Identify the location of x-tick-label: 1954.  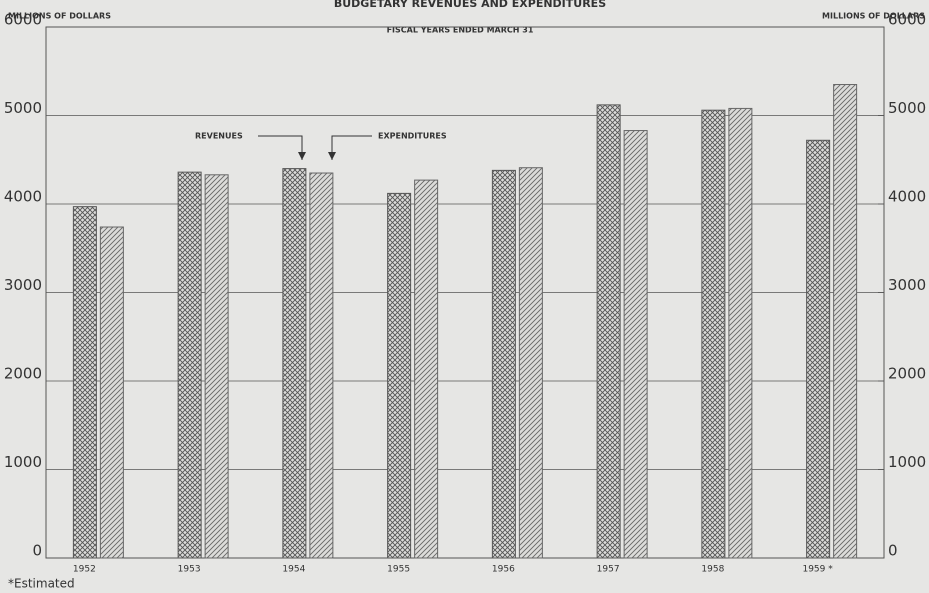
(293, 570).